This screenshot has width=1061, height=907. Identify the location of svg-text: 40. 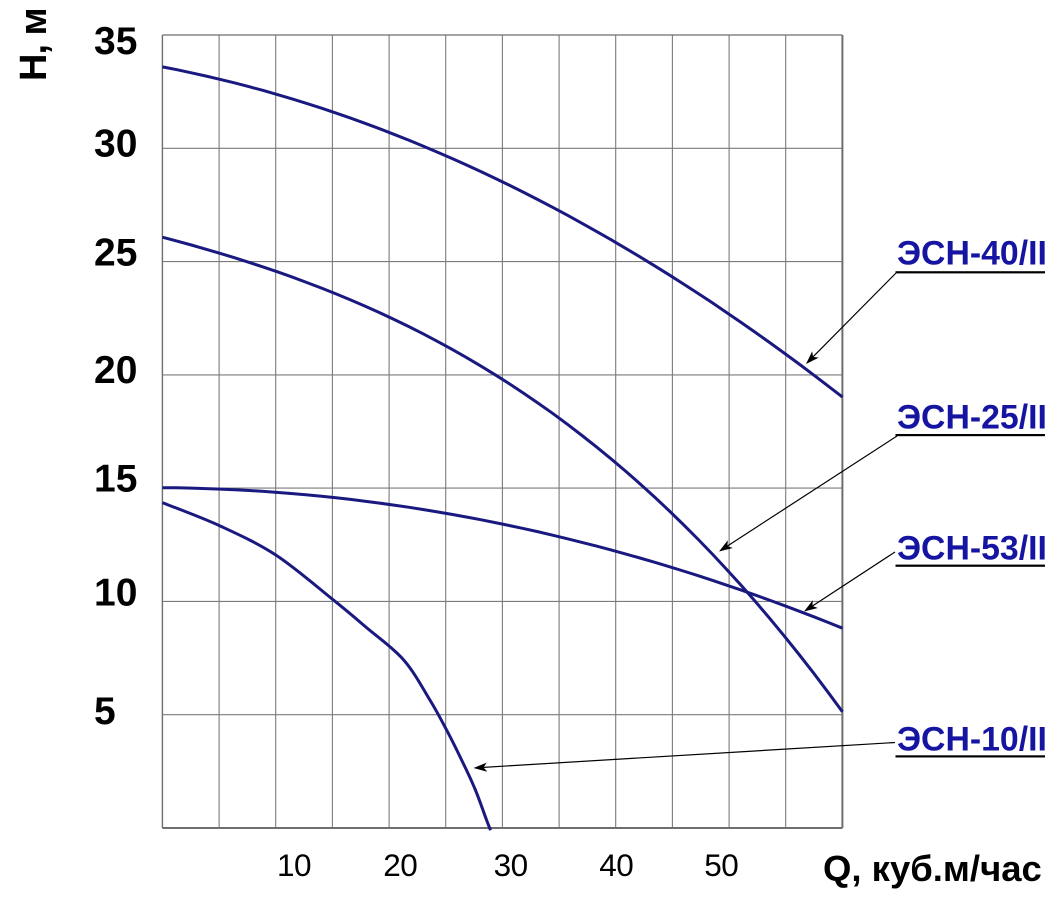
(616, 865).